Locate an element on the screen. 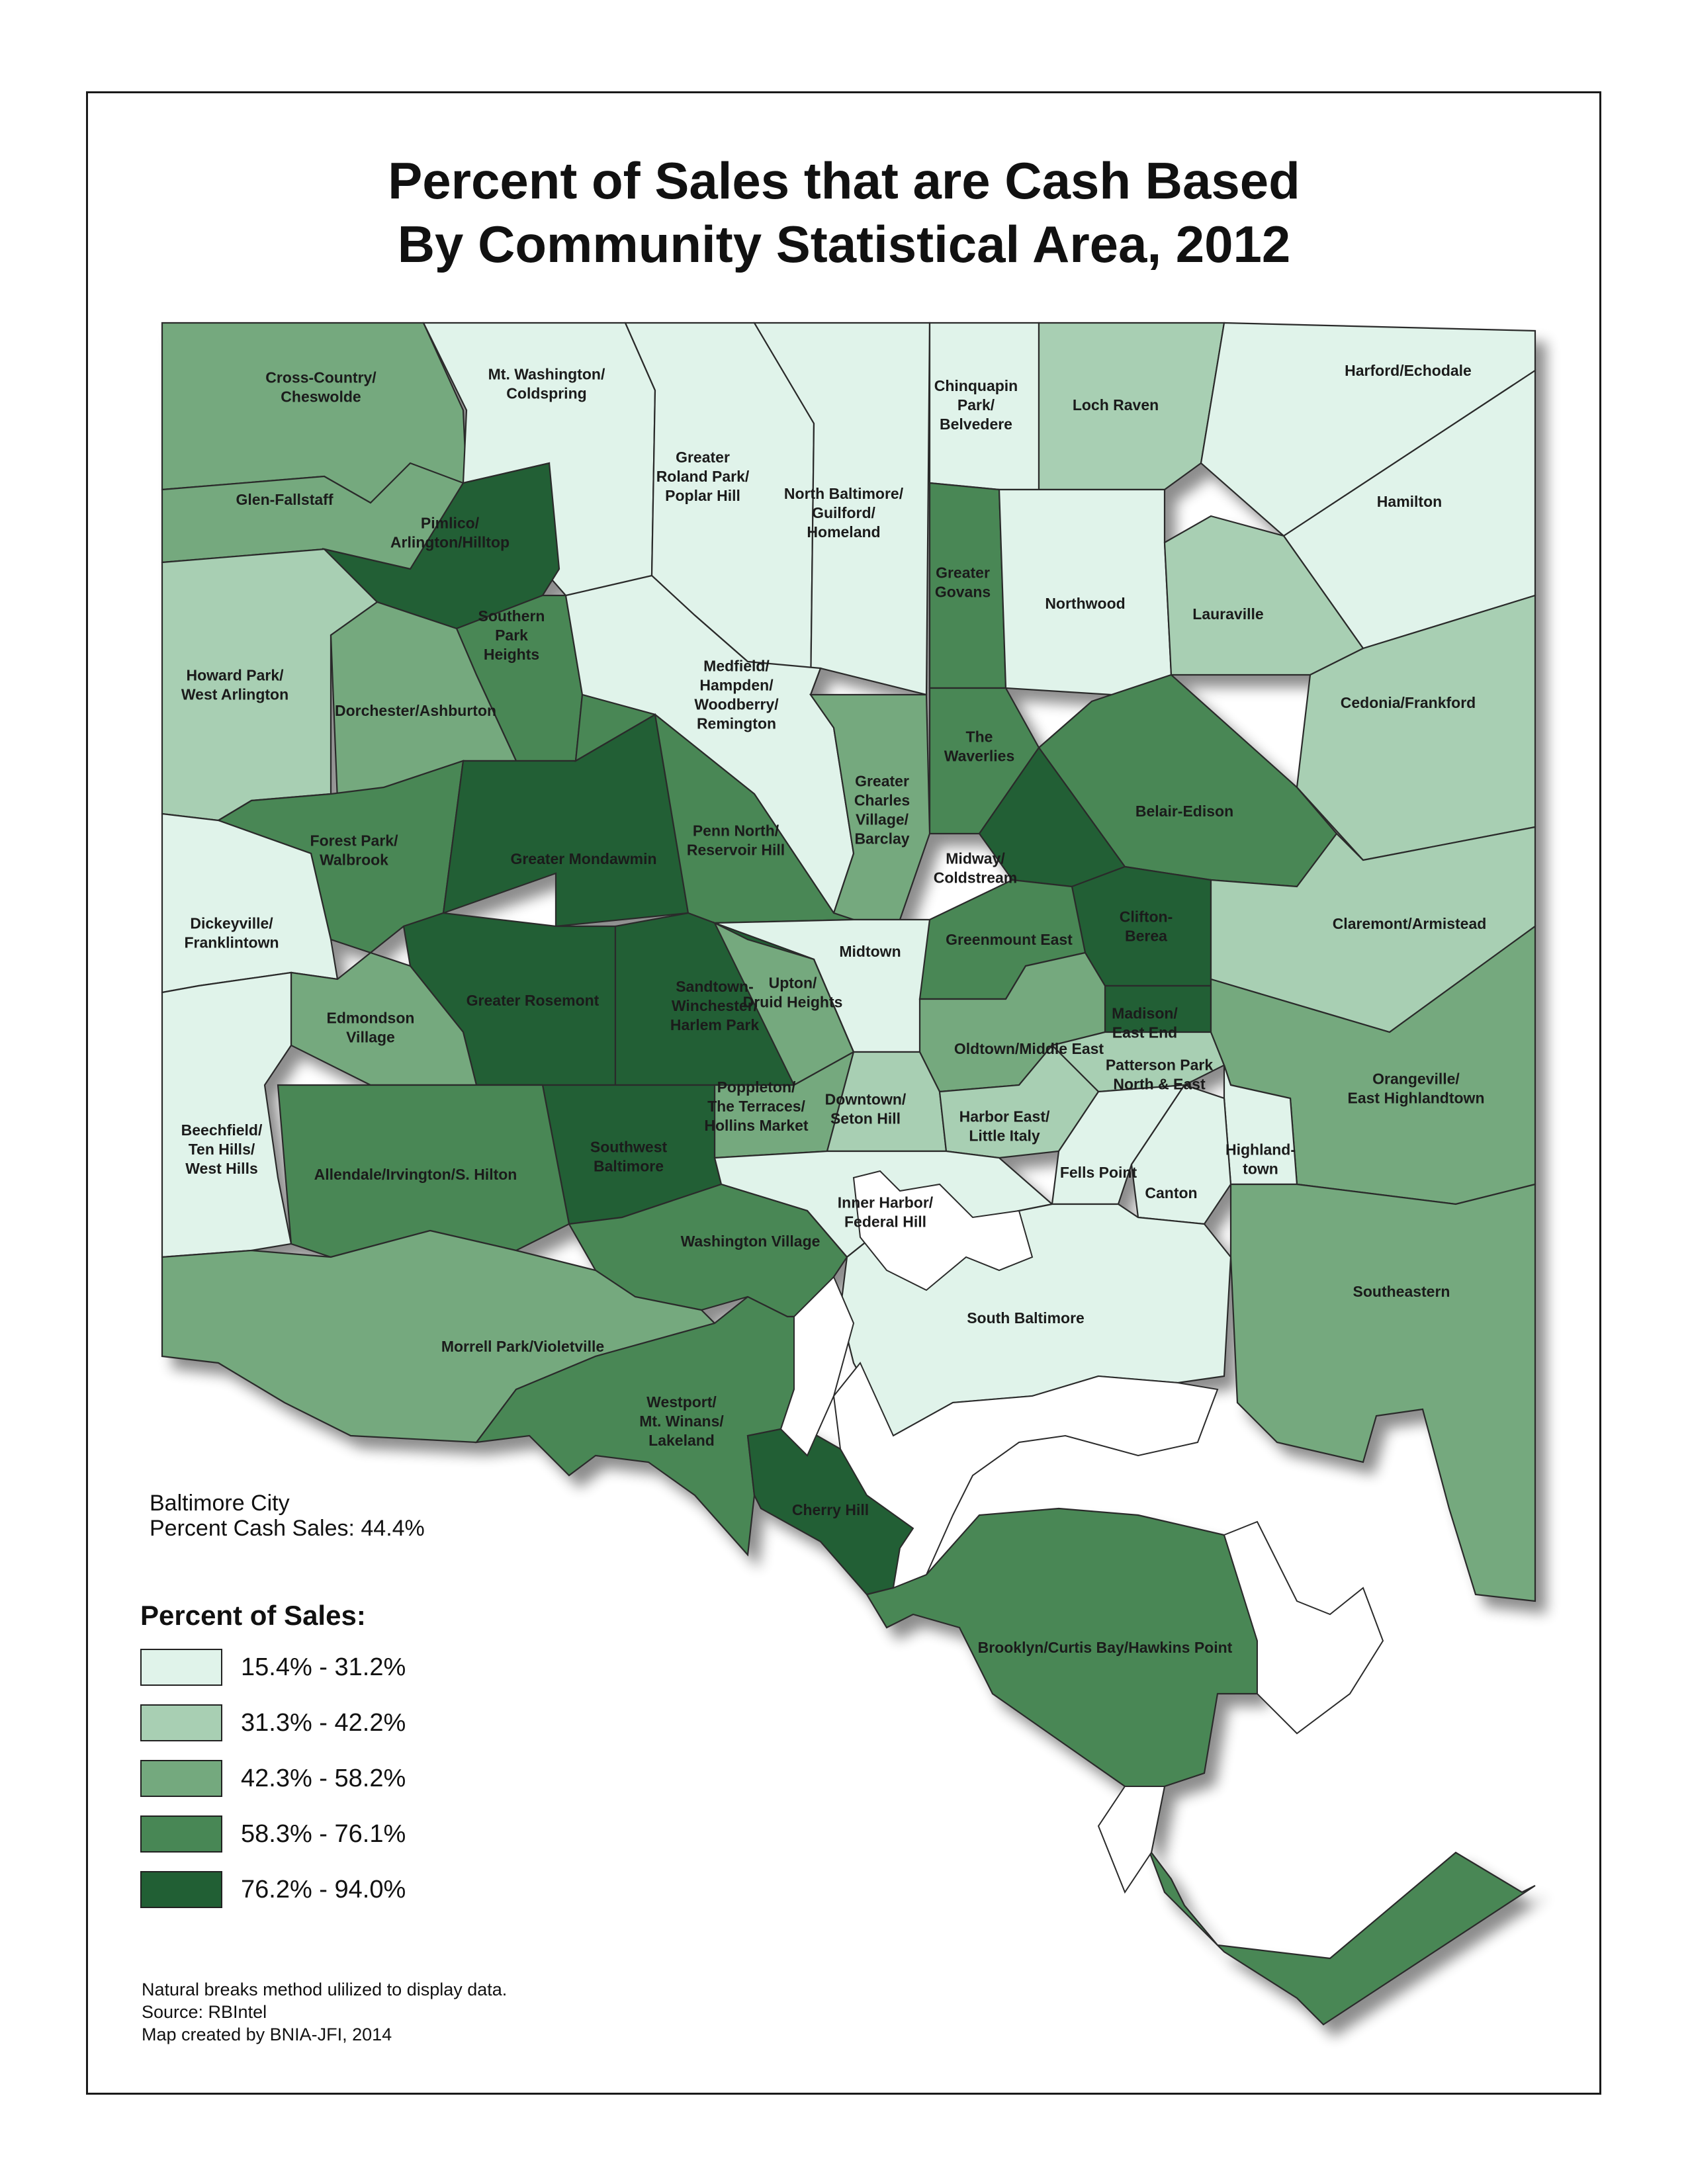 The image size is (1688, 2184). csa-label: Upton/Druid Heights is located at coordinates (793, 993).